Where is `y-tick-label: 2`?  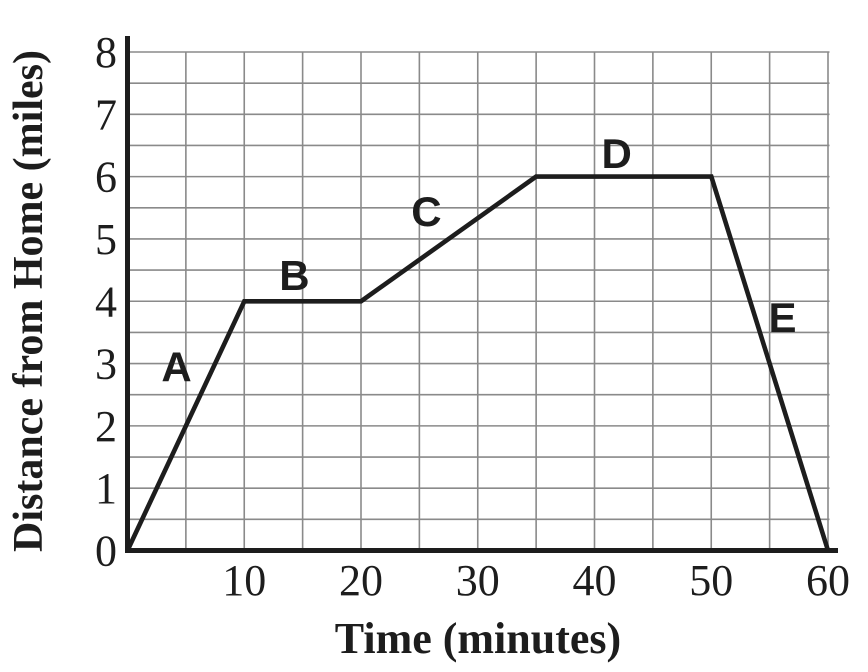 y-tick-label: 2 is located at coordinates (106, 426).